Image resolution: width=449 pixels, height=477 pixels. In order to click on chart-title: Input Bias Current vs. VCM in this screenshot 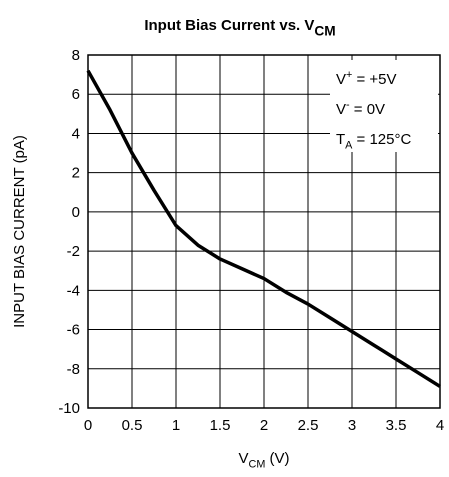, I will do `click(239, 28)`.